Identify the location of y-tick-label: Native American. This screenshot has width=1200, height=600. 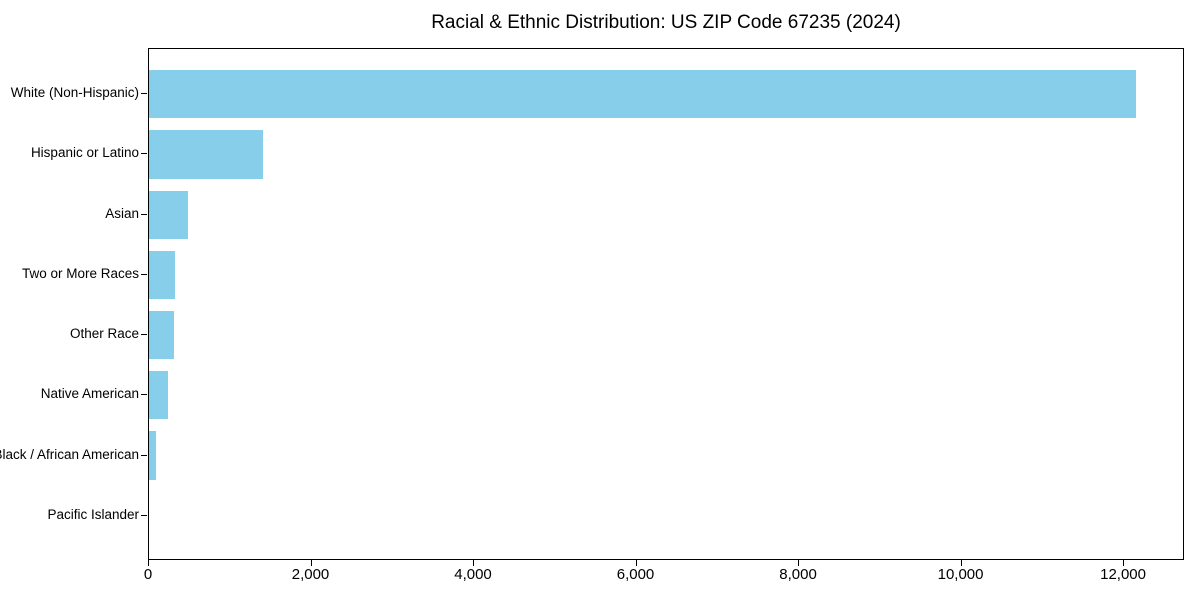
(89, 394).